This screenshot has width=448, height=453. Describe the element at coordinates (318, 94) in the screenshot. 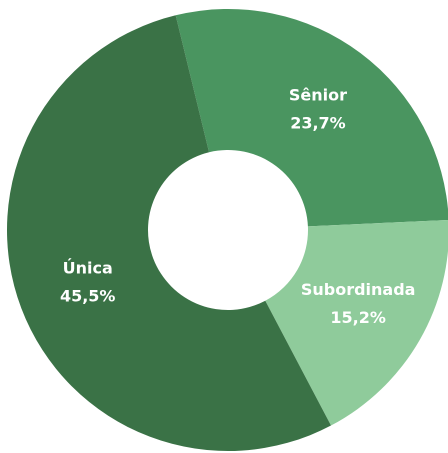

I see `slice-label: Sênior` at that location.